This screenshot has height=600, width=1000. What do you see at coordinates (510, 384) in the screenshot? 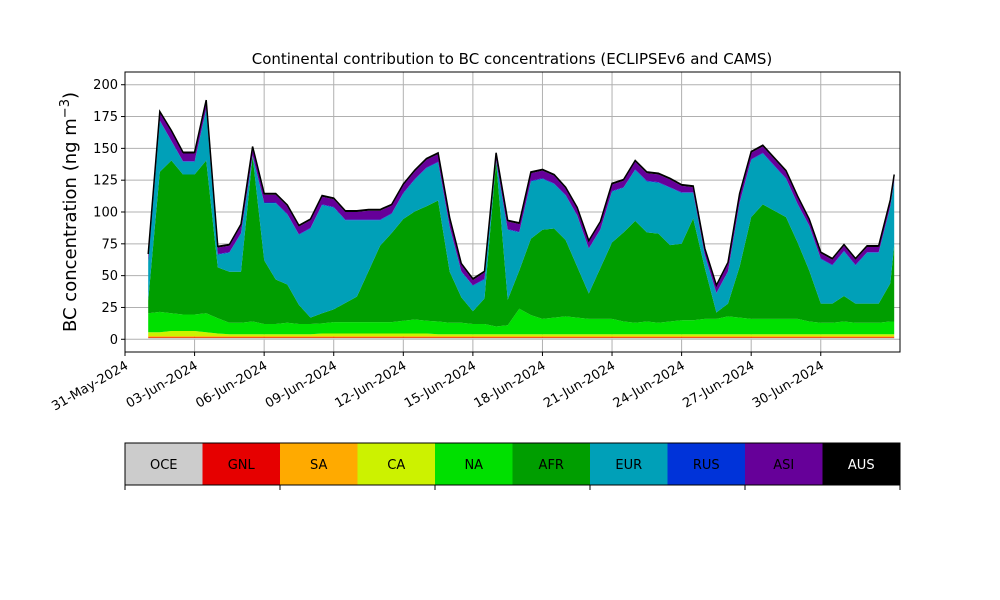
I see `x-tick-label: 18-Jun-2024` at bounding box center [510, 384].